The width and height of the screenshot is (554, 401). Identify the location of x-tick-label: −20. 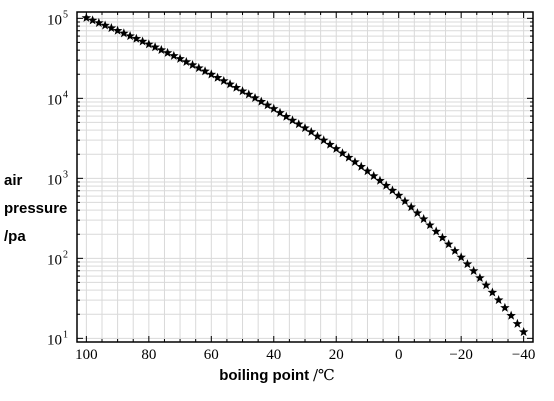
(460, 355).